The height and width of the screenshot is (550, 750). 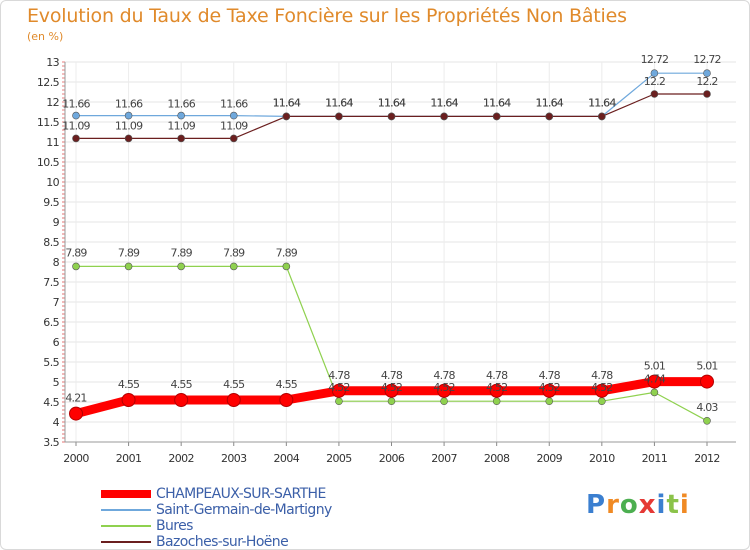 I want to click on x-tick-label: 2009, so click(x=549, y=458).